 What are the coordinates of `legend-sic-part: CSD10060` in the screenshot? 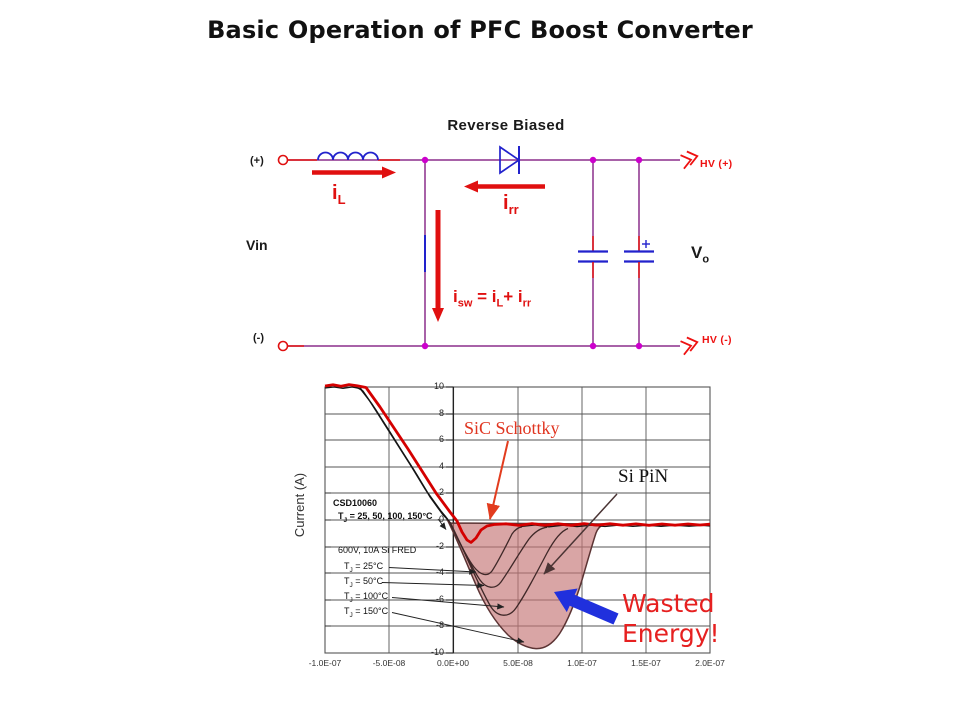 It's located at (355, 503).